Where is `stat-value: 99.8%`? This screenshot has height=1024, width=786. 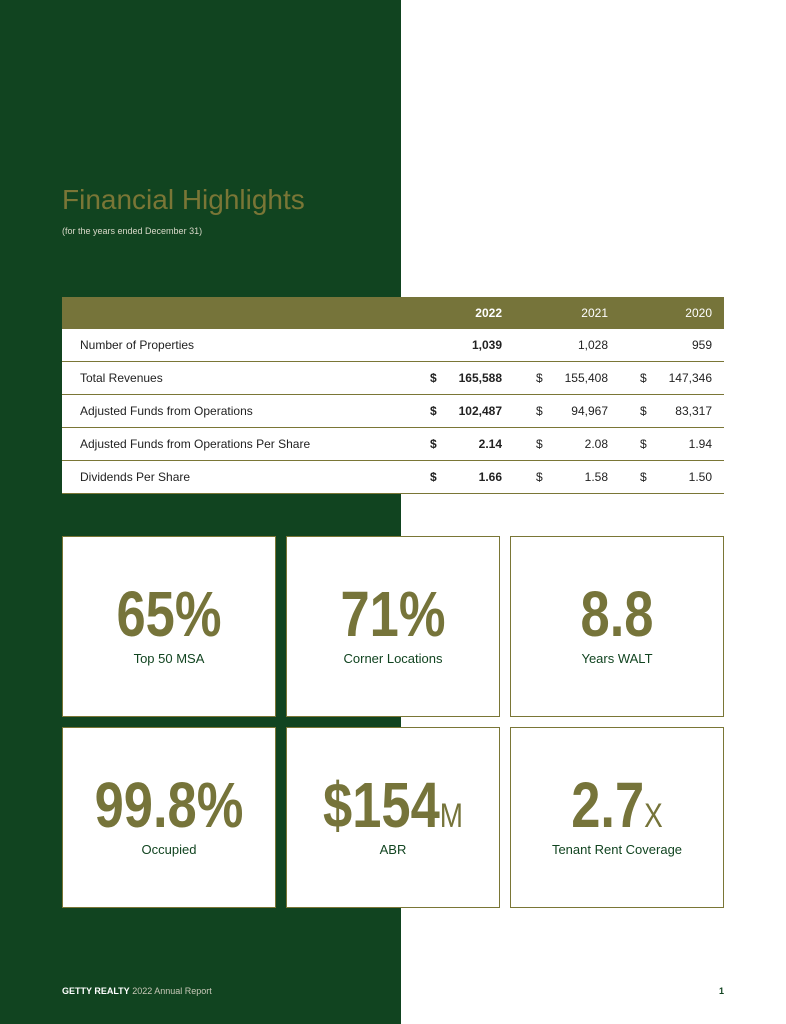
stat-value: 99.8% is located at coordinates (169, 805).